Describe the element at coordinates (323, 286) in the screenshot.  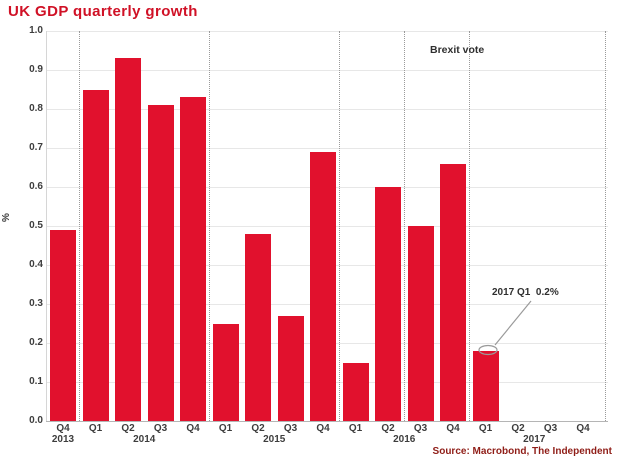
I see `bar-q4-2015` at that location.